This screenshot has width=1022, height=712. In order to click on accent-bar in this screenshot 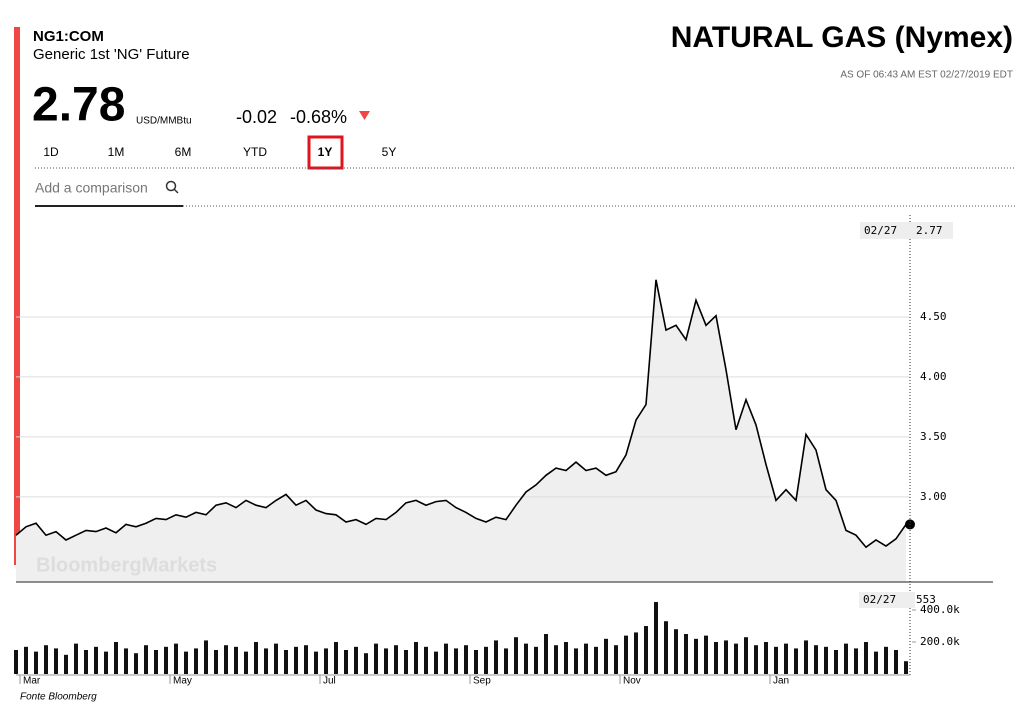, I will do `click(17, 296)`.